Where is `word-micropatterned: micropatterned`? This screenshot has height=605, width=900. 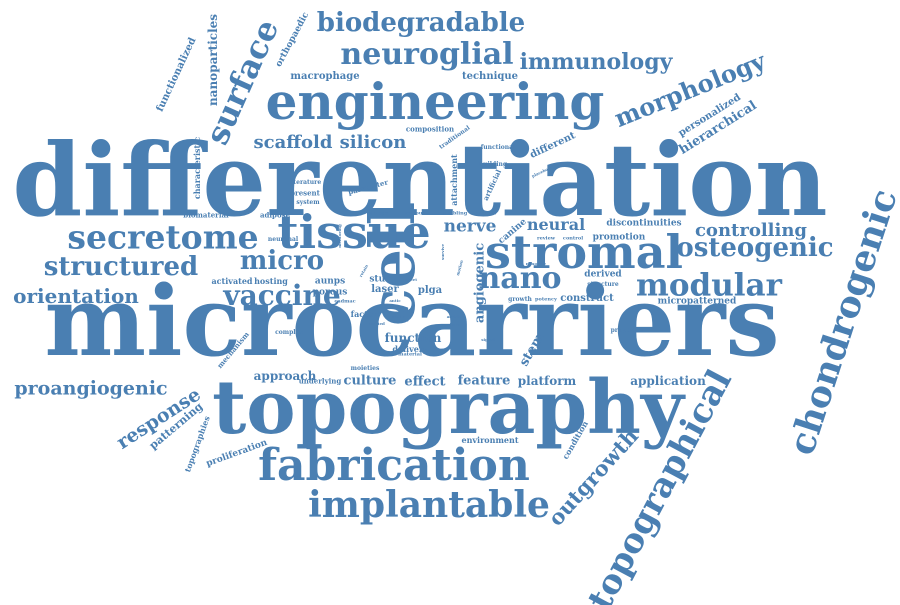
word-micropatterned: micropatterned is located at coordinates (697, 301).